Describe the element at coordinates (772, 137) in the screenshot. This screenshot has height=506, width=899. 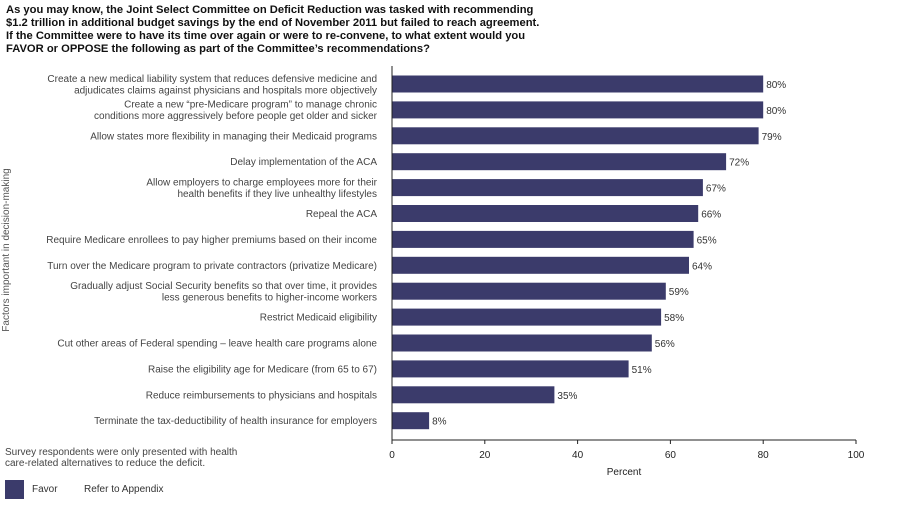
I see `value-label: 79%` at that location.